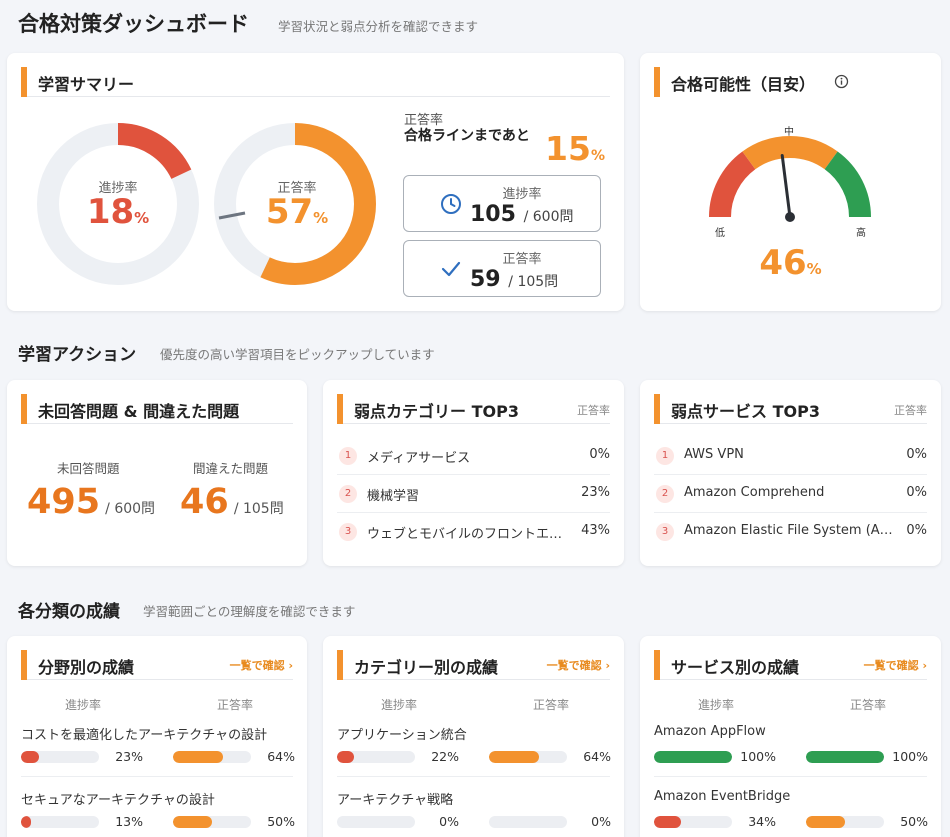 The width and height of the screenshot is (950, 837). I want to click on weak-services-header: 弱点サービス TOP3 正答率, so click(790, 409).